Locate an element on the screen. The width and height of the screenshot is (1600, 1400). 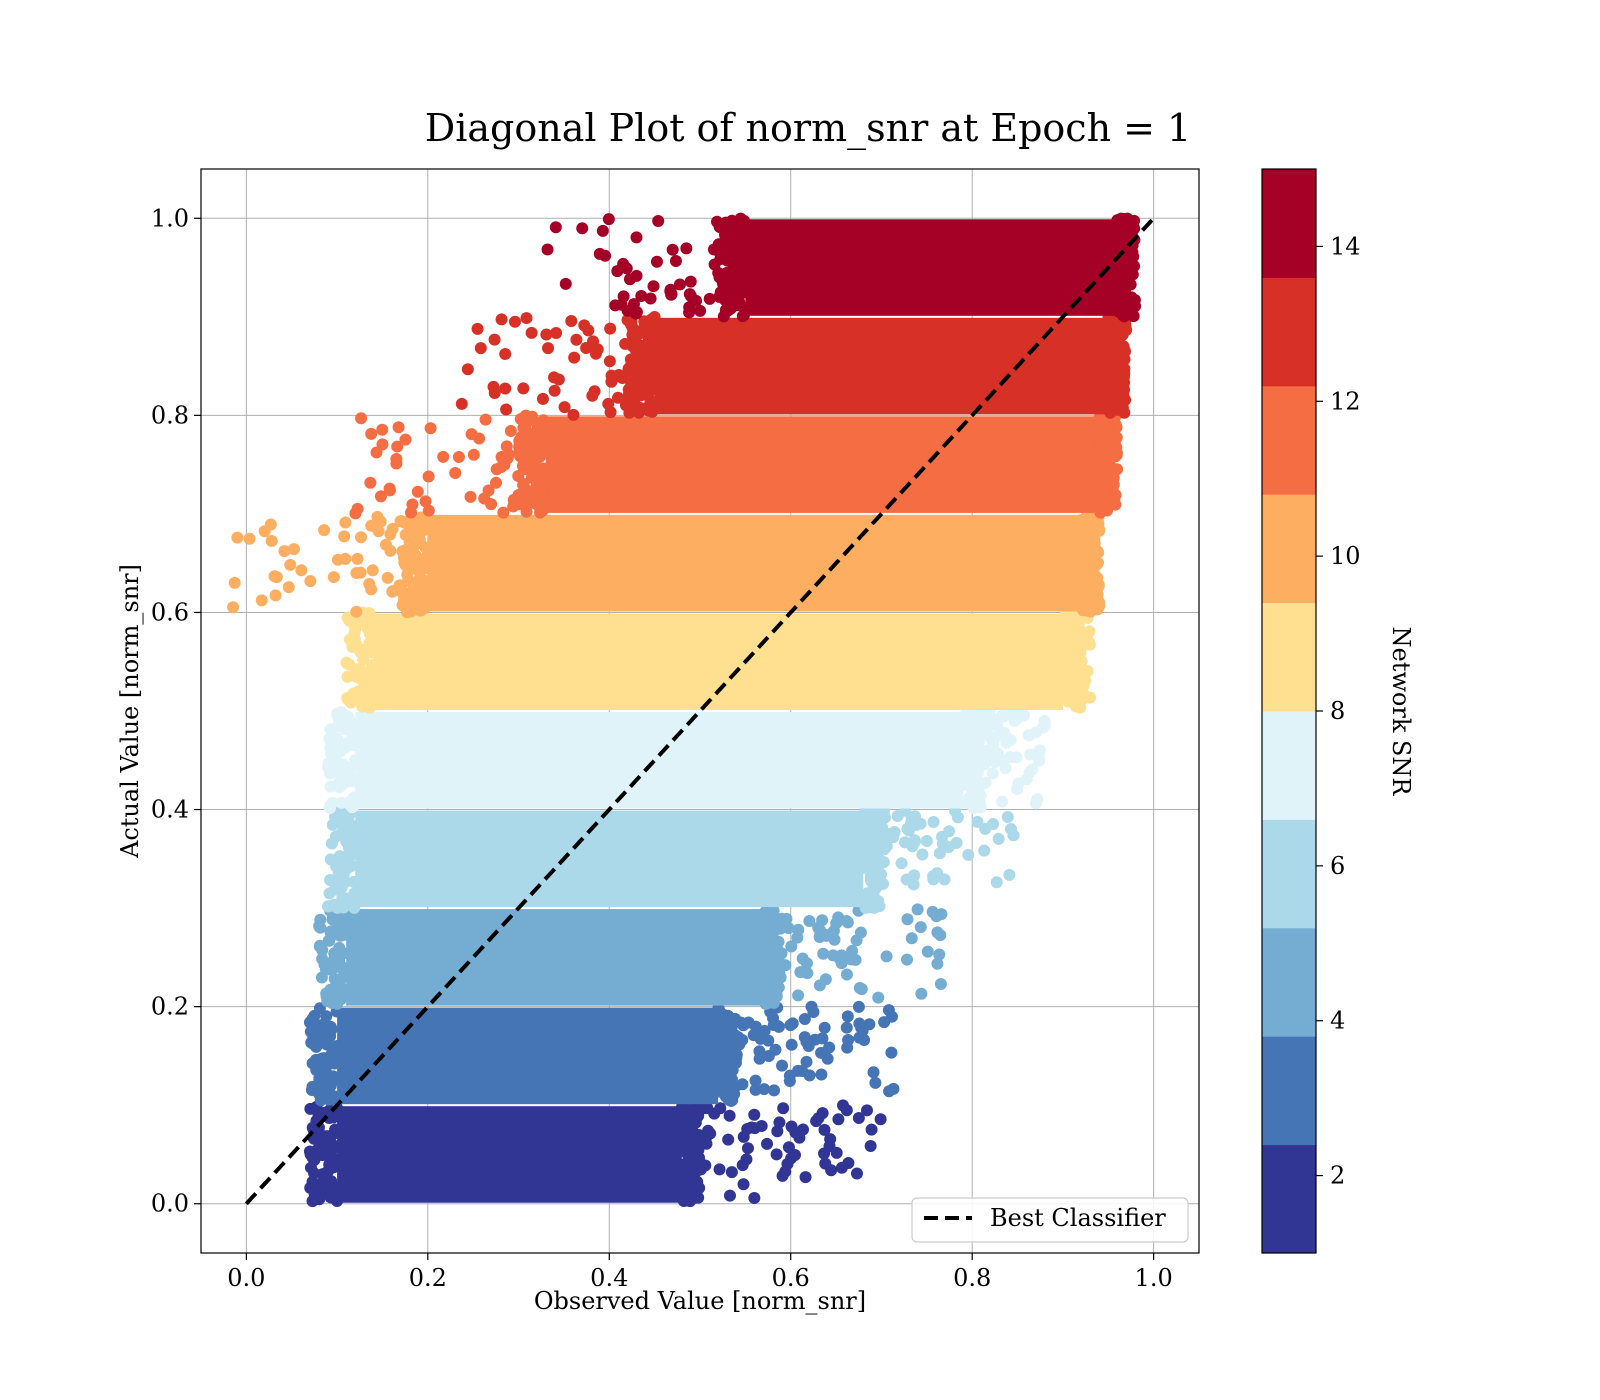
colorbar-tick-label: 8 is located at coordinates (1337, 711).